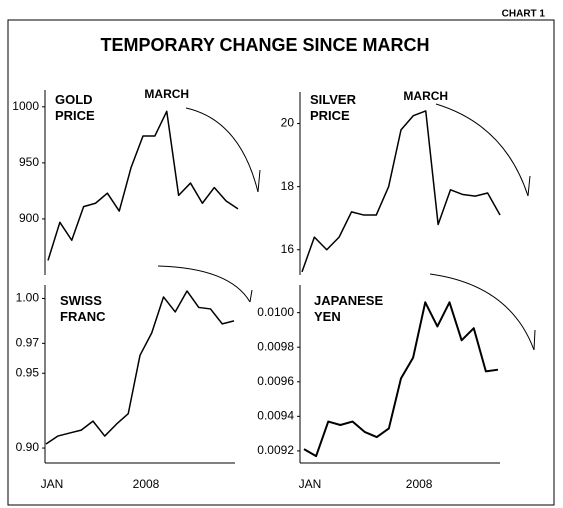 The height and width of the screenshot is (508, 563). What do you see at coordinates (333, 107) in the screenshot?
I see `panel-title: SILVER PRICE` at bounding box center [333, 107].